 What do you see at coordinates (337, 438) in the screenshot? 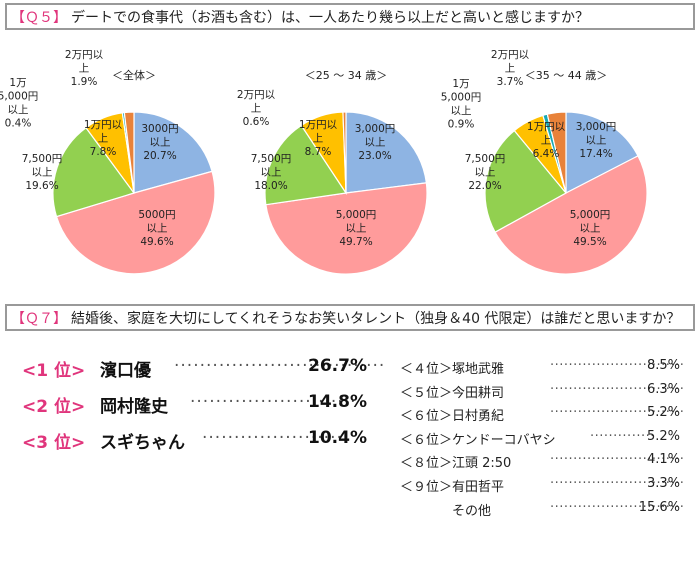
I see `percentage: 10.4%` at bounding box center [337, 438].